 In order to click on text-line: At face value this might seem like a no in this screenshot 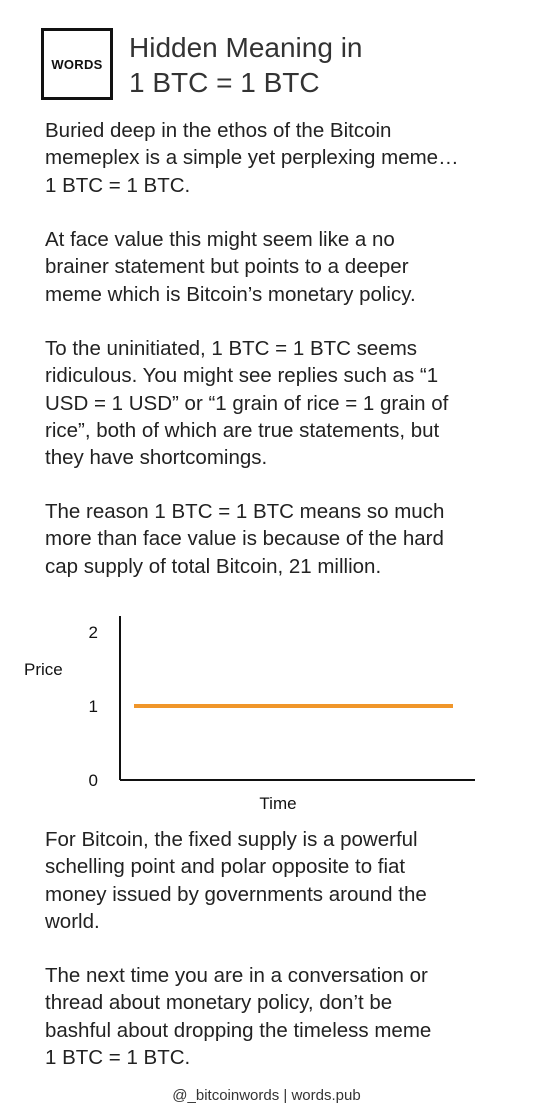, I will do `click(220, 239)`.